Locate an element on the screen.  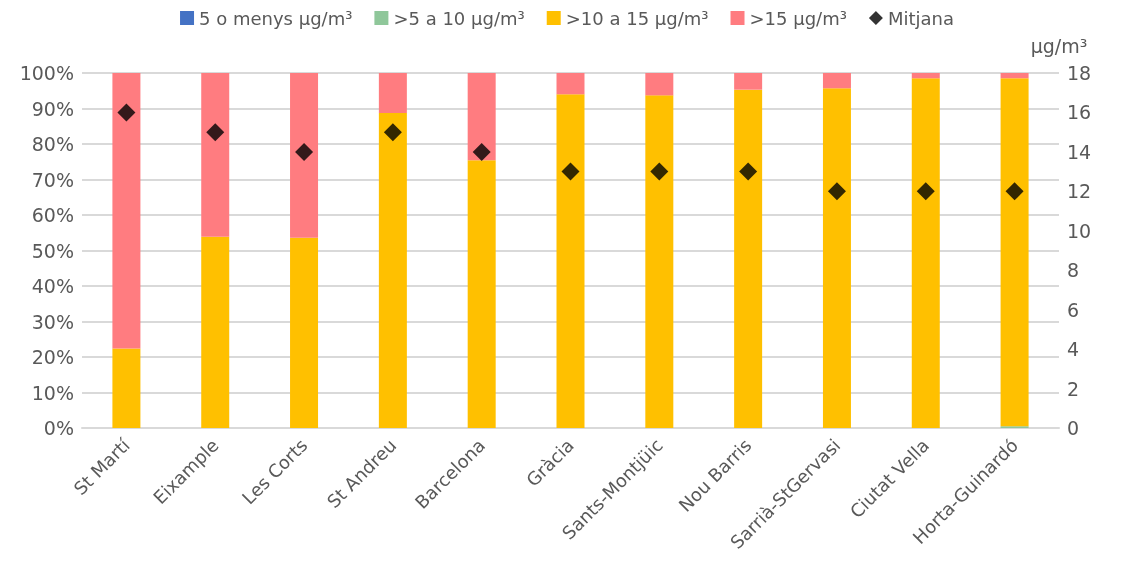
y2-tick-label: 8 is located at coordinates (1073, 270).